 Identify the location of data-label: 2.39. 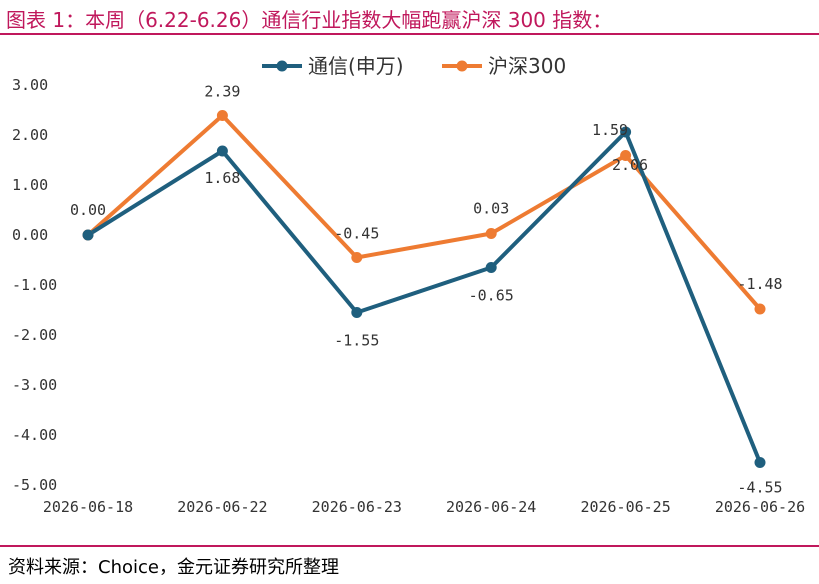
(222, 92).